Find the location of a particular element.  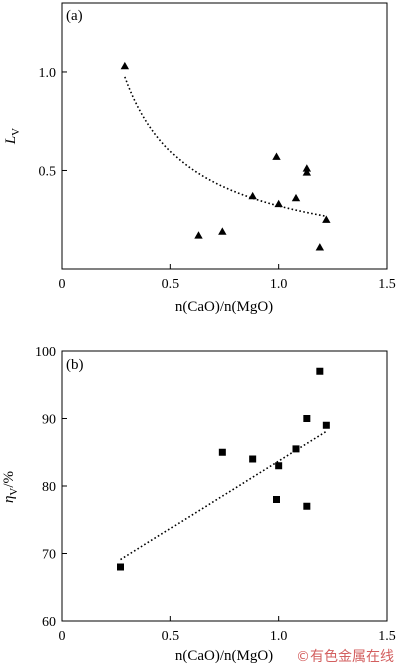

x-tick-label-b-2: 1.0 is located at coordinates (279, 636).